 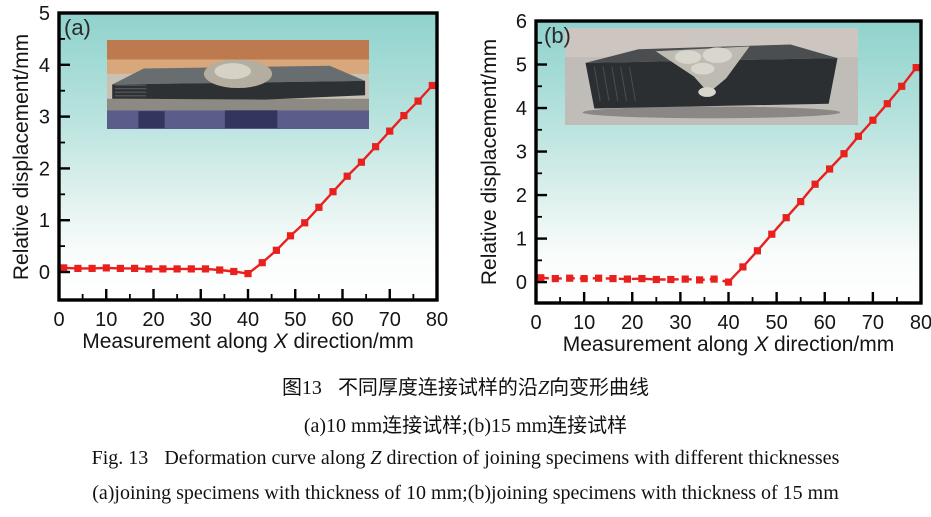 I want to click on chart-a-y-axis-title-text: Relative displacement/mm, so click(x=22, y=156).